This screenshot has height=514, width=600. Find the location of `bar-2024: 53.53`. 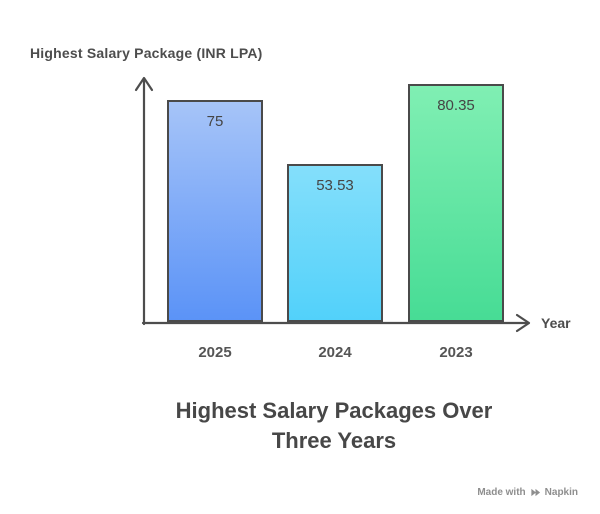

bar-2024: 53.53 is located at coordinates (335, 243).